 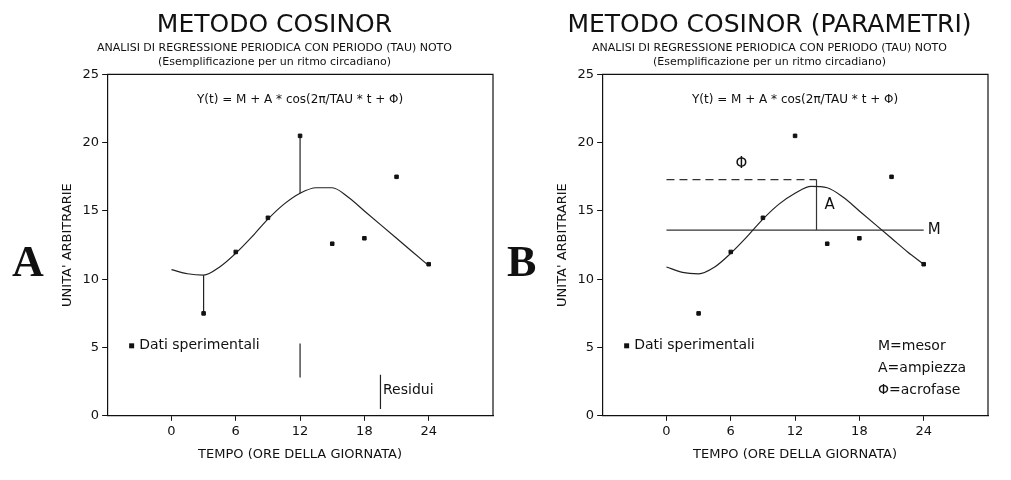 I want to click on series-label: M, so click(x=934, y=228).